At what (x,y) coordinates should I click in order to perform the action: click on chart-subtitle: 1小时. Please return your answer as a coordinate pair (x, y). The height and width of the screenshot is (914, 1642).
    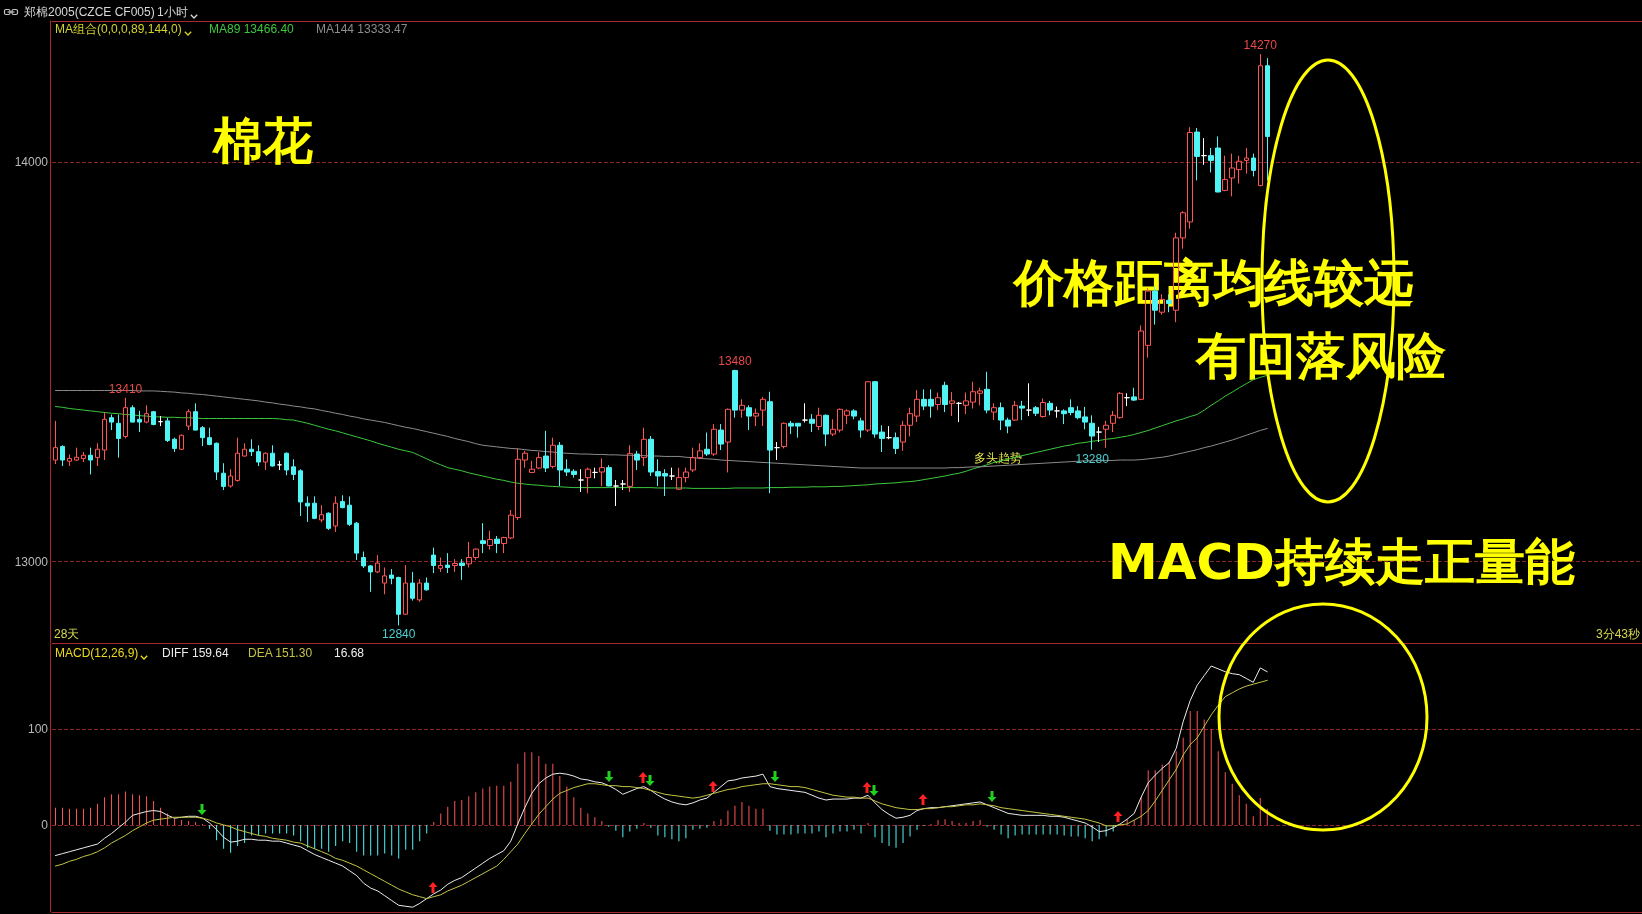
    Looking at the image, I should click on (172, 12).